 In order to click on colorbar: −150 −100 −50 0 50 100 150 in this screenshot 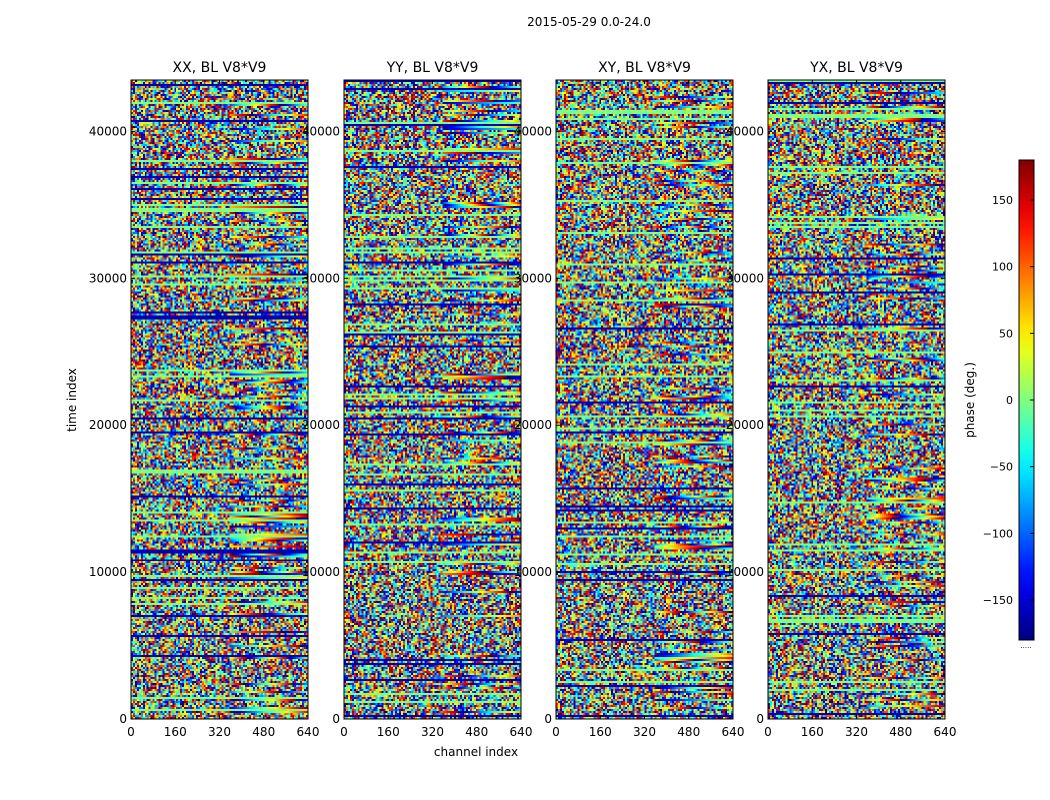, I will do `click(1009, 400)`.